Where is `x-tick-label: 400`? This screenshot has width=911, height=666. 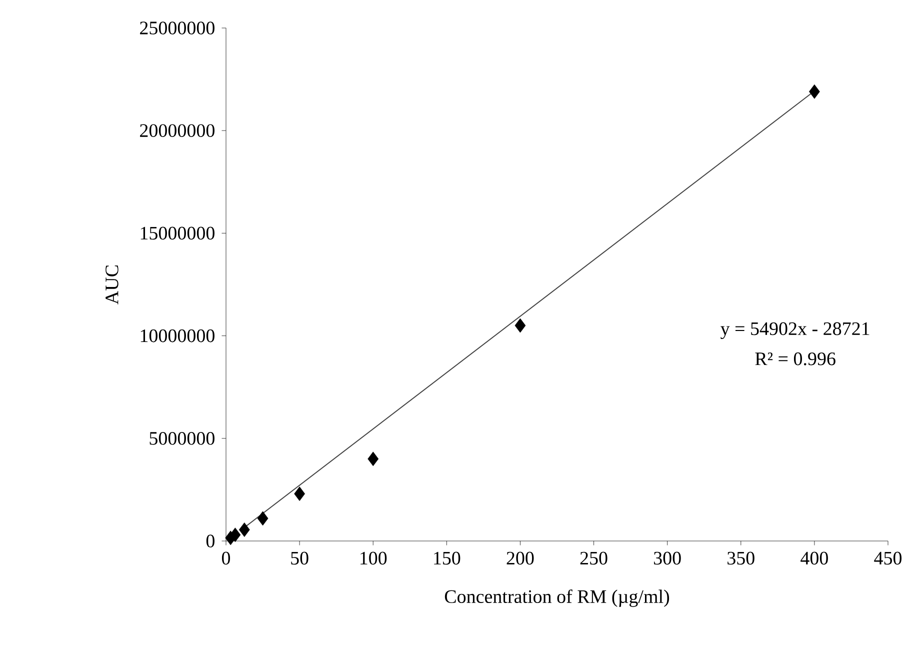
x-tick-label: 400 is located at coordinates (814, 558).